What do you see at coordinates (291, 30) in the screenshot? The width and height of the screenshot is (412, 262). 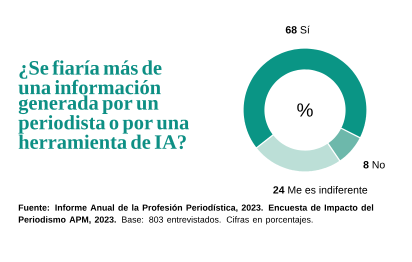 I see `data-label: 68` at bounding box center [291, 30].